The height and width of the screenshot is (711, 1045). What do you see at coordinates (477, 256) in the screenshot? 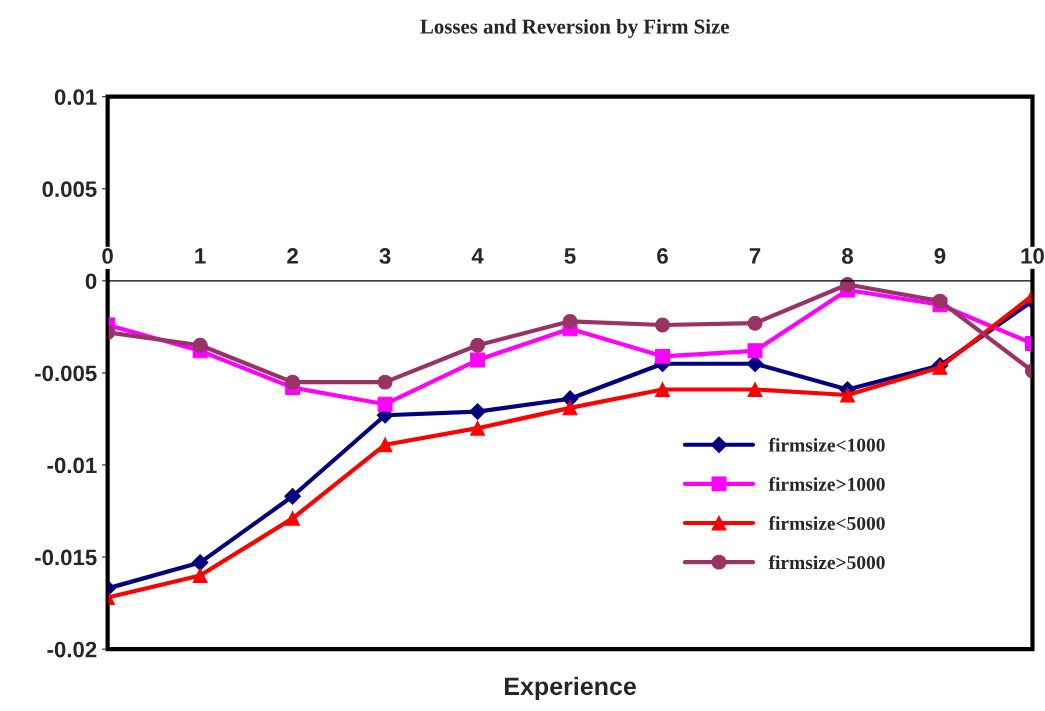
I see `x-tick-label: 4` at bounding box center [477, 256].